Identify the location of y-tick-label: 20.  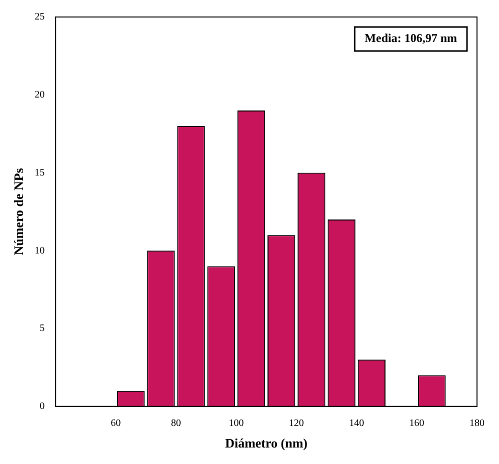
(39, 95).